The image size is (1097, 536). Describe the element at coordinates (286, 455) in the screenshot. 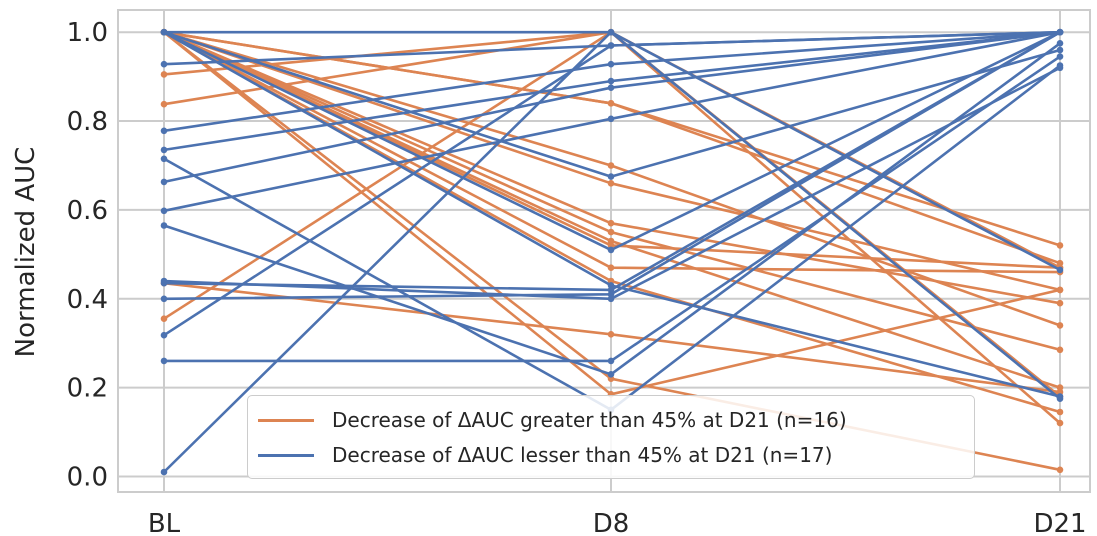

I see `legend-swatch-lesser` at that location.